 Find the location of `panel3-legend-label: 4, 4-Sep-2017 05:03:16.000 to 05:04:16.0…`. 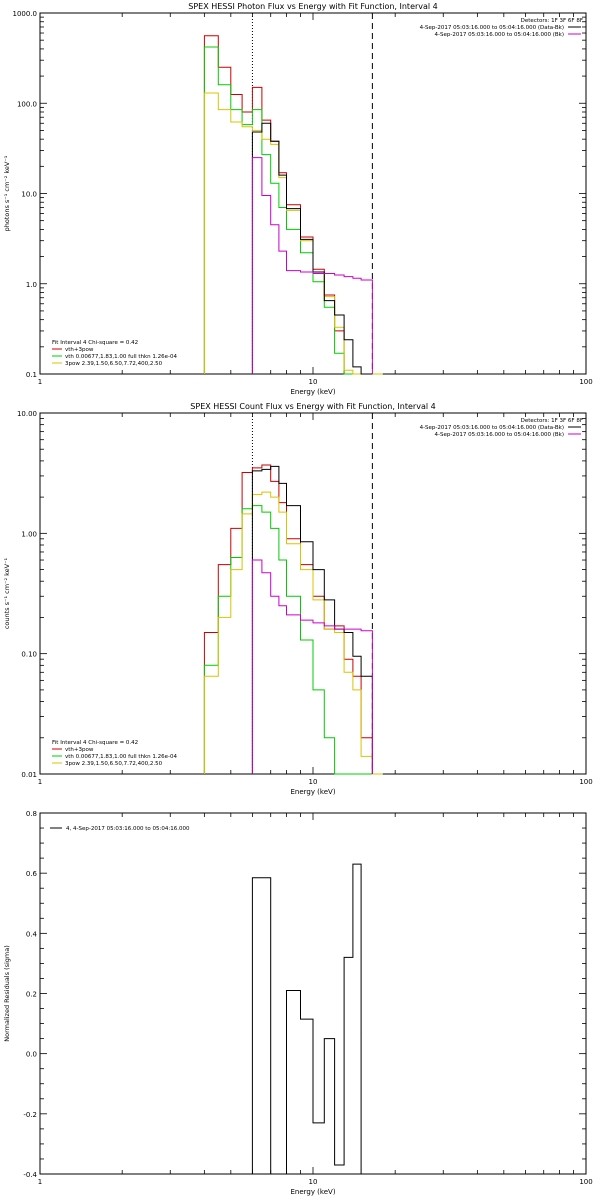

panel3-legend-label: 4, 4-Sep-2017 05:03:16.000 to 05:04:16.0… is located at coordinates (128, 829).